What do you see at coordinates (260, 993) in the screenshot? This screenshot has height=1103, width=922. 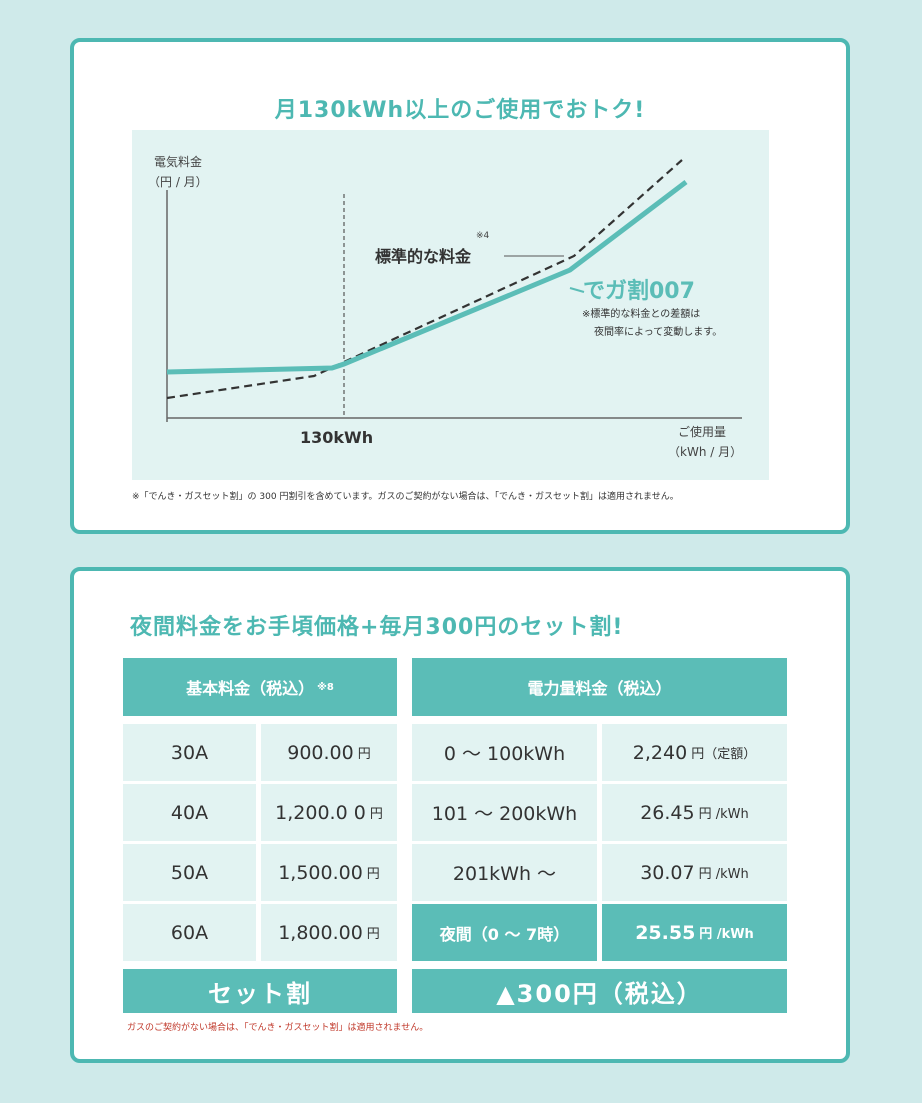 I see `set-label: セット割` at bounding box center [260, 993].